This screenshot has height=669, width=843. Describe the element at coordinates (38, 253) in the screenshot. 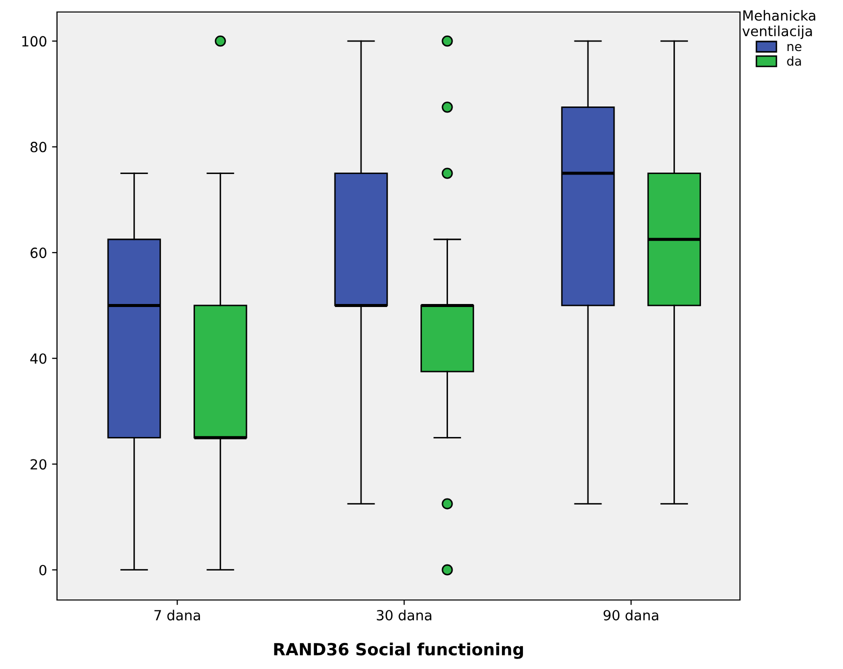

I see `y-tick-label: 60` at that location.